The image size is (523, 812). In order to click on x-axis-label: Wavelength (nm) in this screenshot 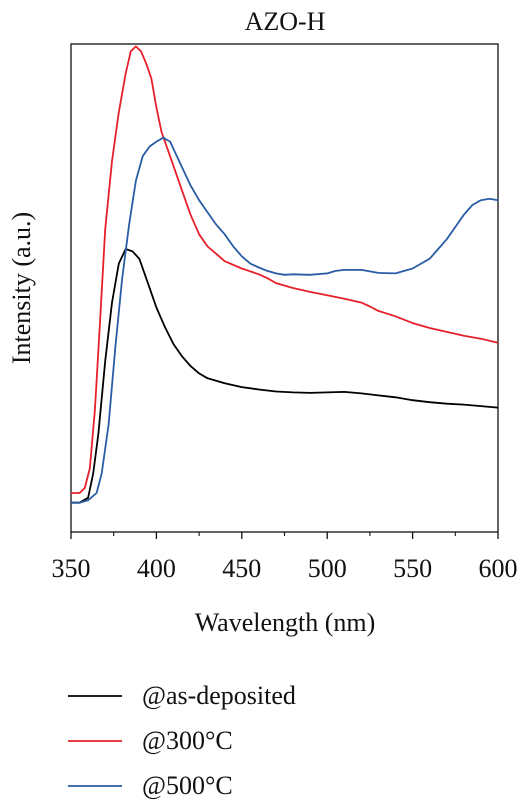, I will do `click(285, 622)`.